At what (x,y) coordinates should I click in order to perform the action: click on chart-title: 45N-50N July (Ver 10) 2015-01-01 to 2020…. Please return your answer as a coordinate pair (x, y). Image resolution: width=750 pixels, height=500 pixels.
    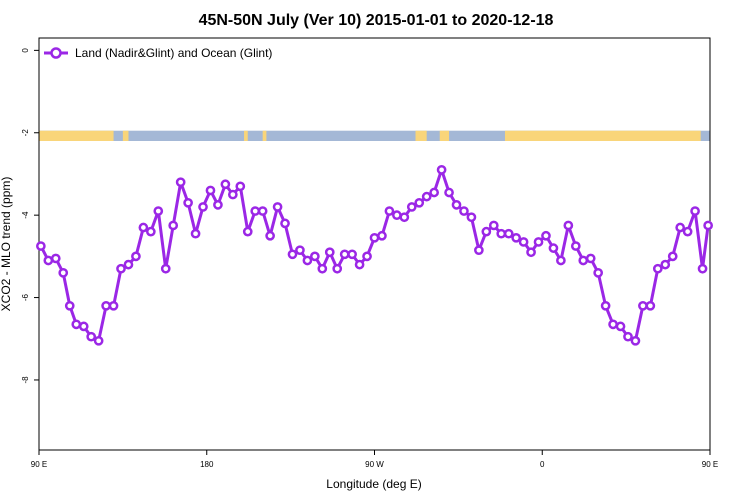
    Looking at the image, I should click on (376, 20).